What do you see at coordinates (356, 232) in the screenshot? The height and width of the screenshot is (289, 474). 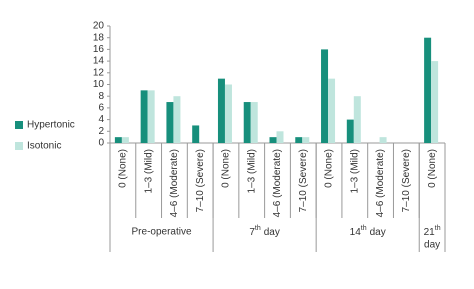 I see `group-number: 14` at bounding box center [356, 232].